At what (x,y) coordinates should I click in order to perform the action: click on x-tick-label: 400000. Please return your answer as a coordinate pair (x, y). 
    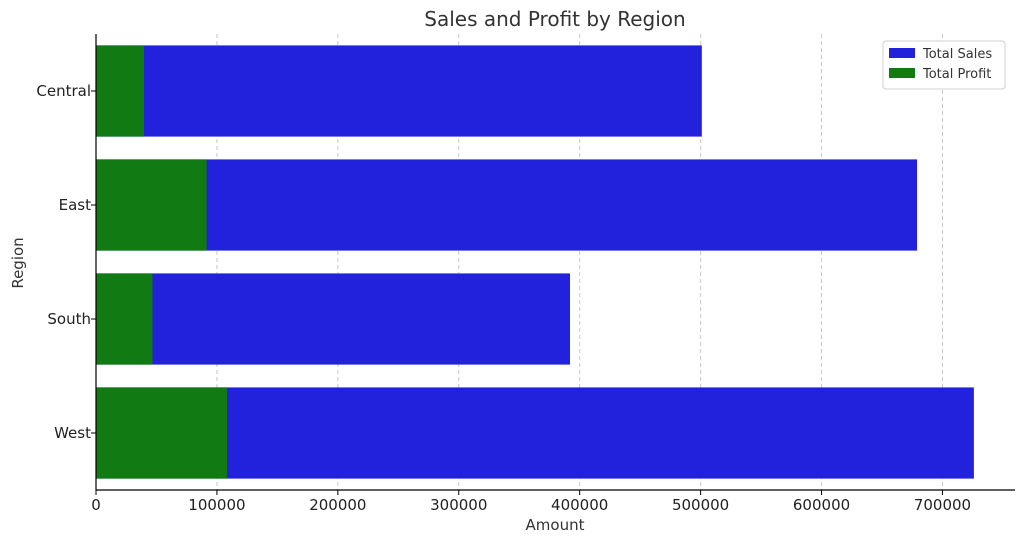
    Looking at the image, I should click on (579, 505).